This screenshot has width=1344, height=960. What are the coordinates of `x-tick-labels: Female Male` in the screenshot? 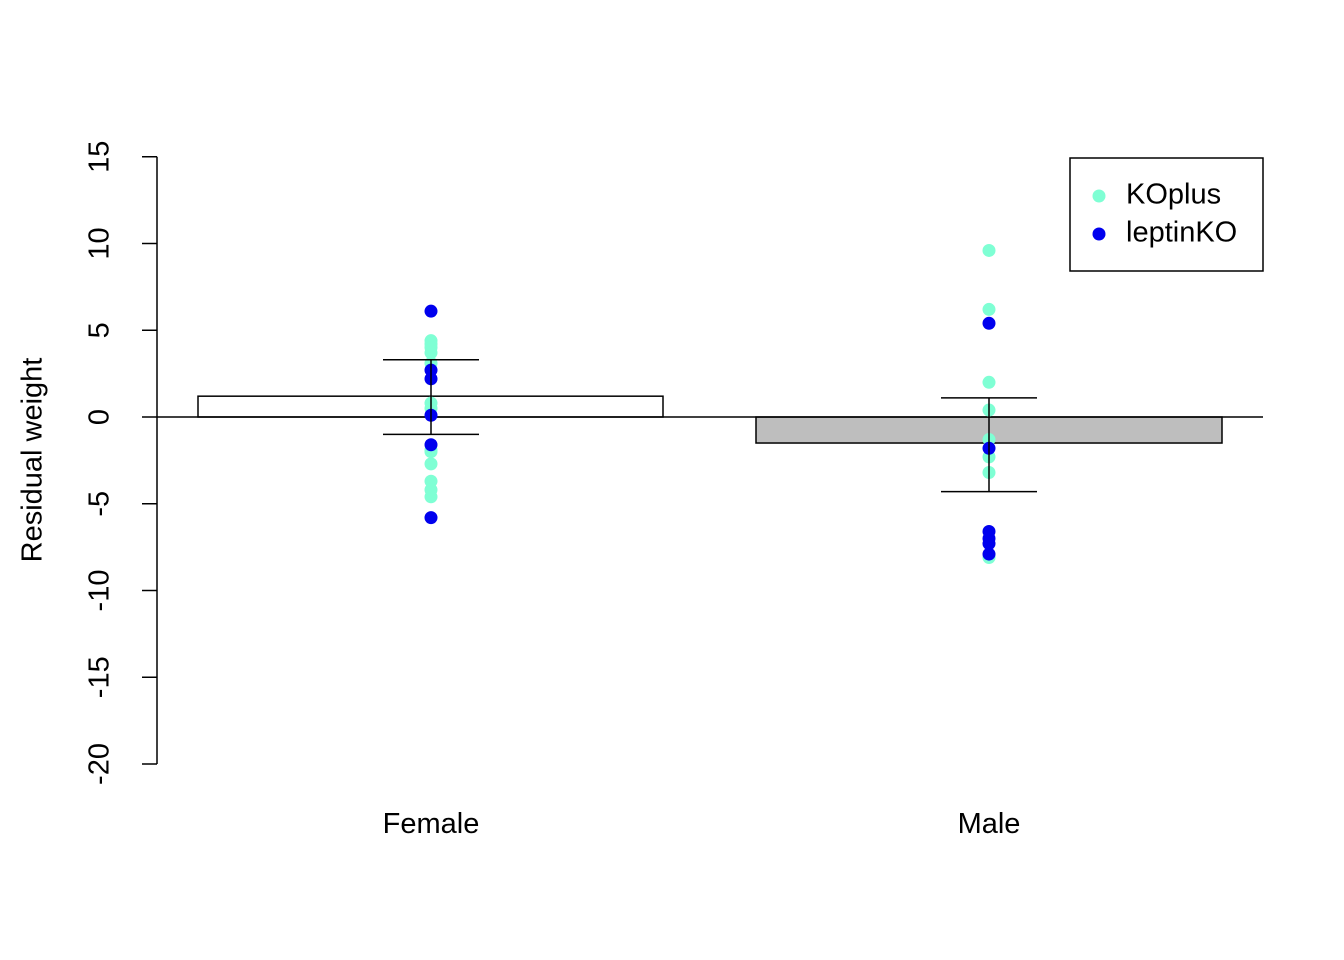 It's located at (702, 824).